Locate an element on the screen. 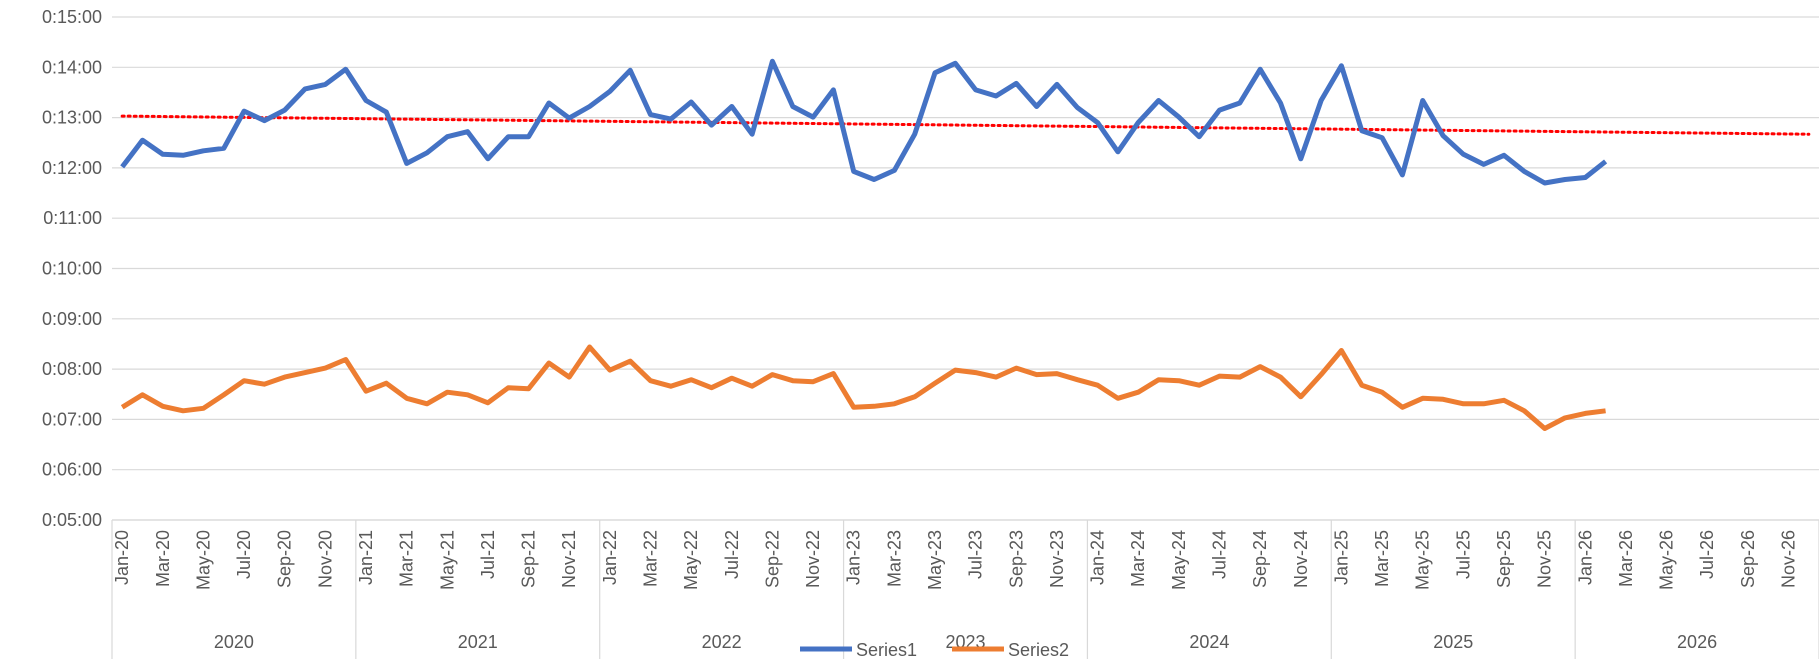  x-tick-label: May-20 is located at coordinates (203, 560).